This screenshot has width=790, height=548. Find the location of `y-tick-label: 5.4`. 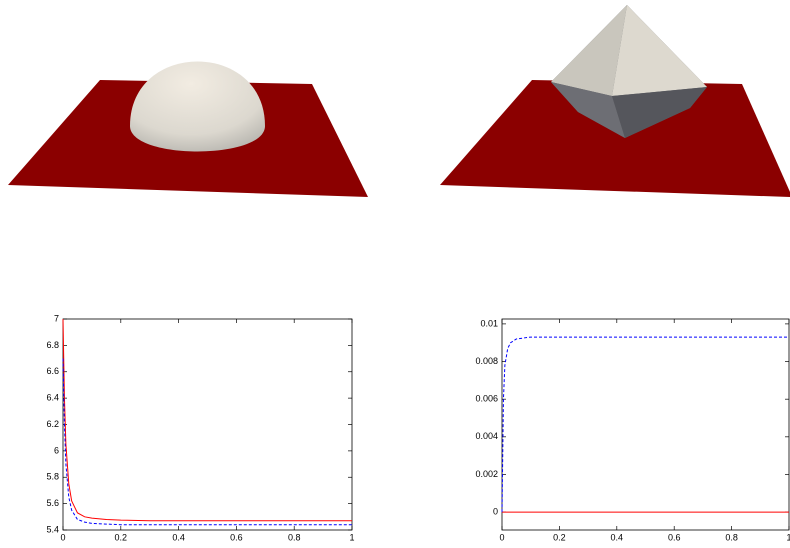

y-tick-label: 5.4 is located at coordinates (52, 529).